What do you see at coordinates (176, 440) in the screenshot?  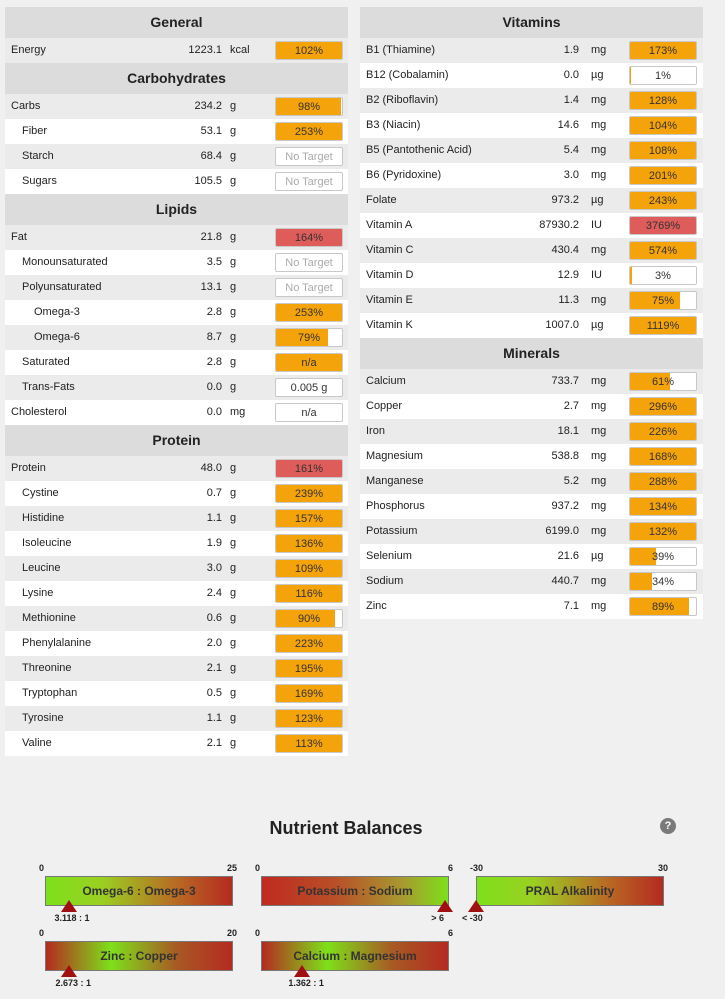 I see `section-header-protein: Protein` at bounding box center [176, 440].